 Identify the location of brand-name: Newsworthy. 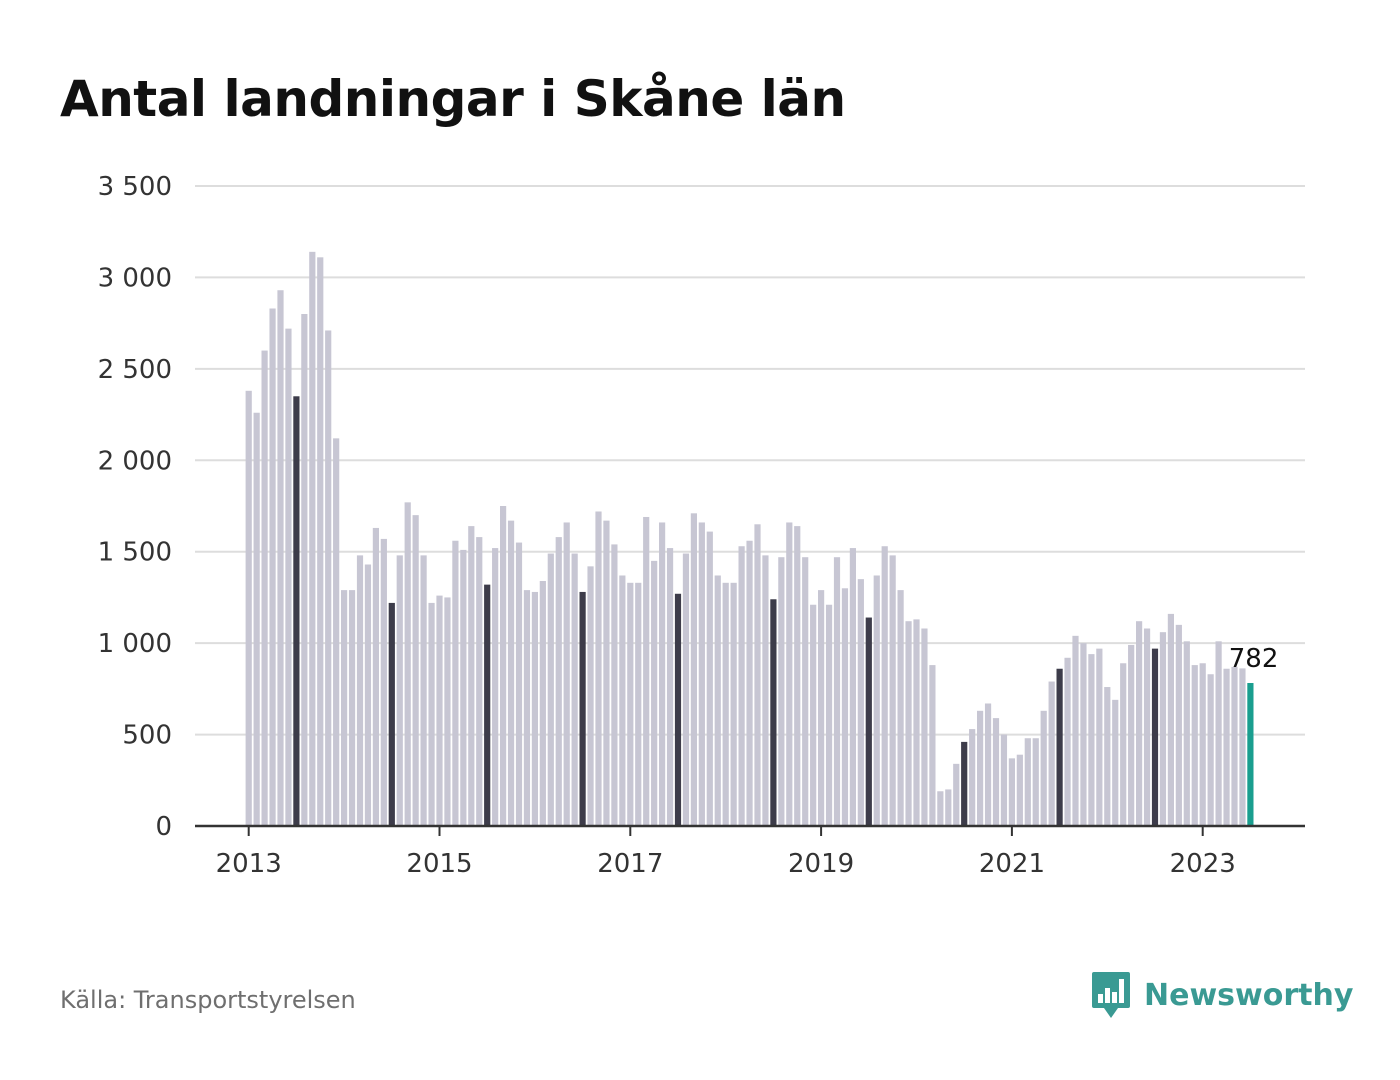
(1249, 995).